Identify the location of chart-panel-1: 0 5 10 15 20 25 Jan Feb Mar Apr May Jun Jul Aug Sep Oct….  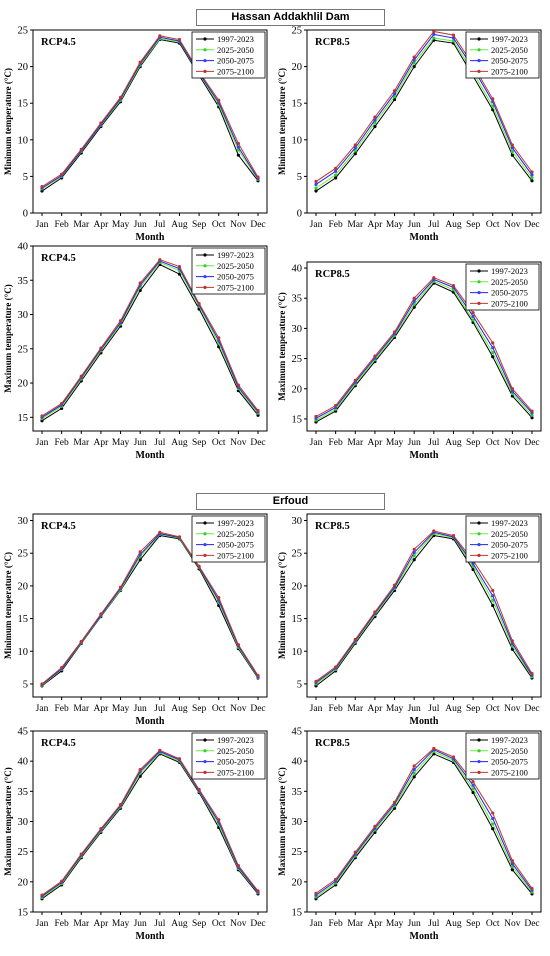
(409, 134).